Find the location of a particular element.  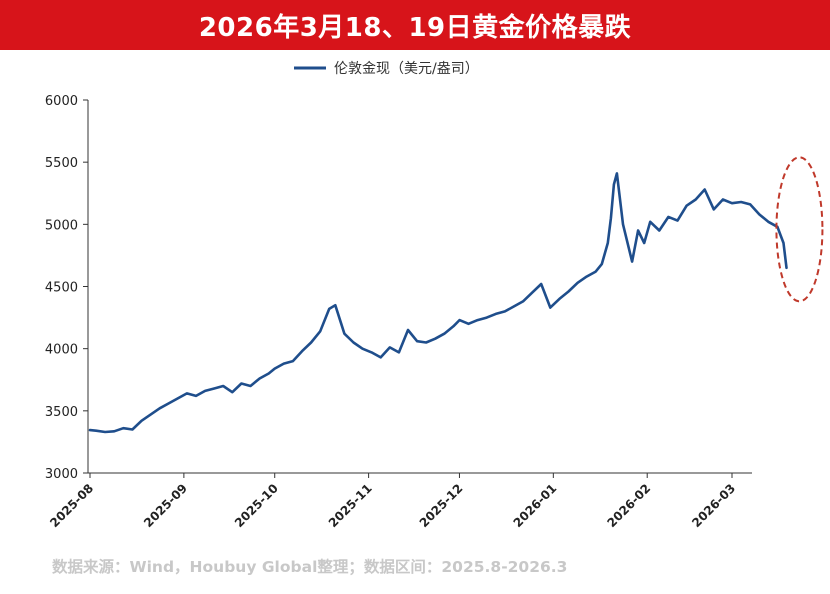

y-tick-label: 3500 is located at coordinates (61, 412).